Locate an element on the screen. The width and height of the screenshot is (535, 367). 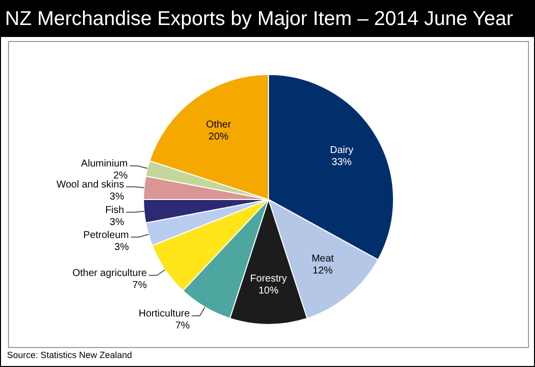
data-label: 12% is located at coordinates (322, 271).